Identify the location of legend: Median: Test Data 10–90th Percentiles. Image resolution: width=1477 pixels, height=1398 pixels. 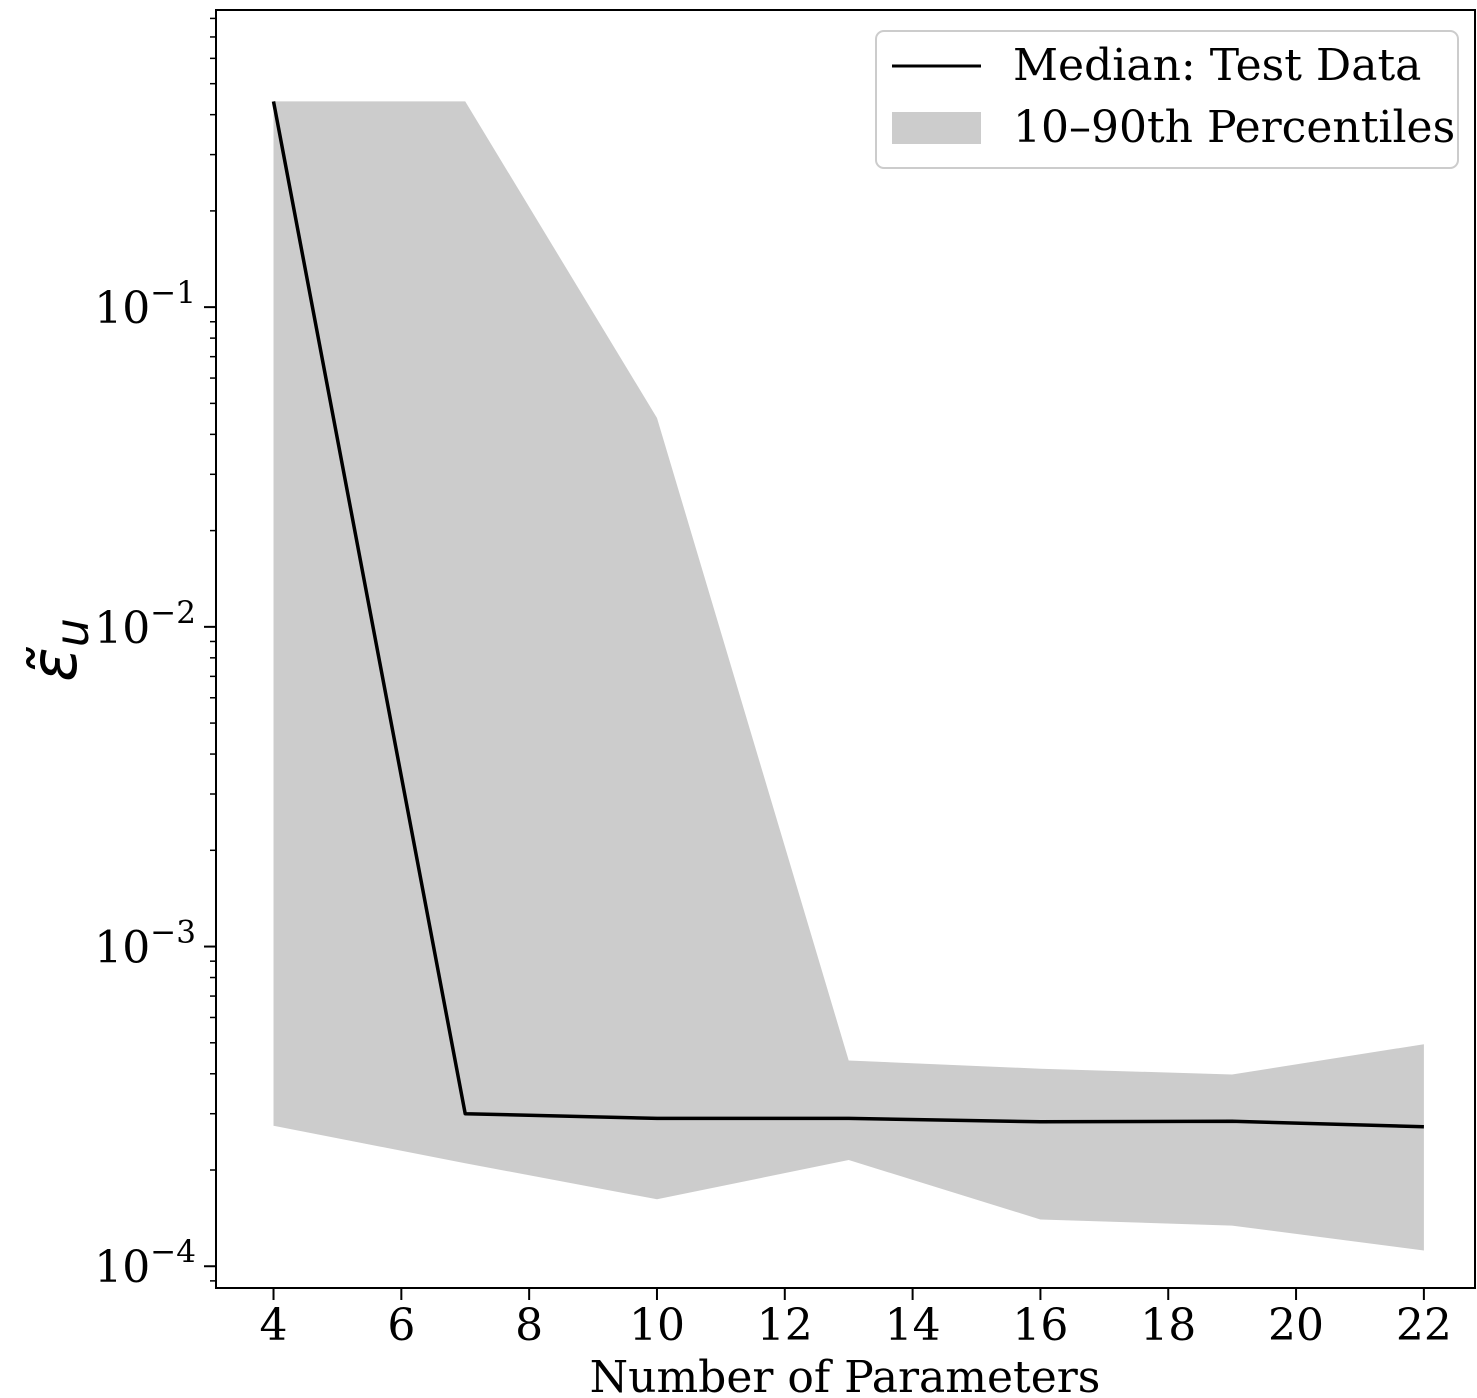
(1167, 99).